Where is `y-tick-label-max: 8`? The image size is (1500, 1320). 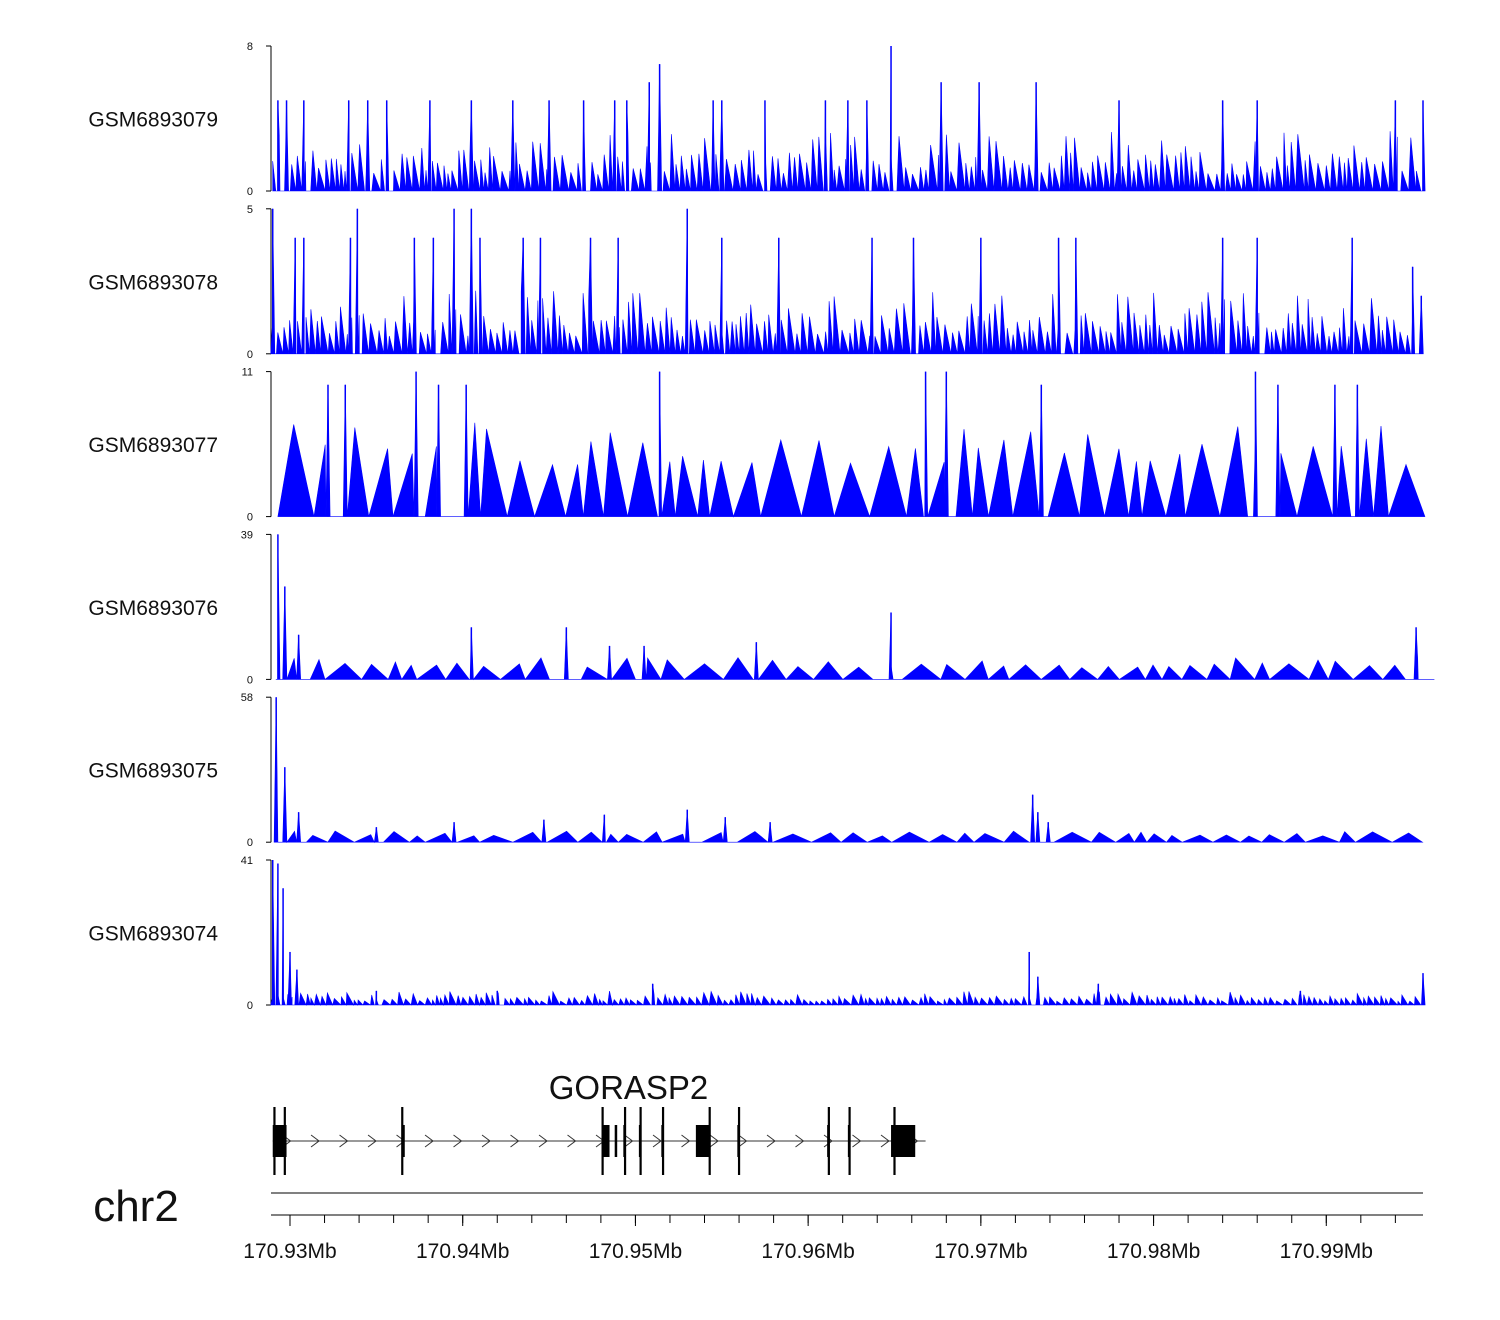 y-tick-label-max: 8 is located at coordinates (250, 47).